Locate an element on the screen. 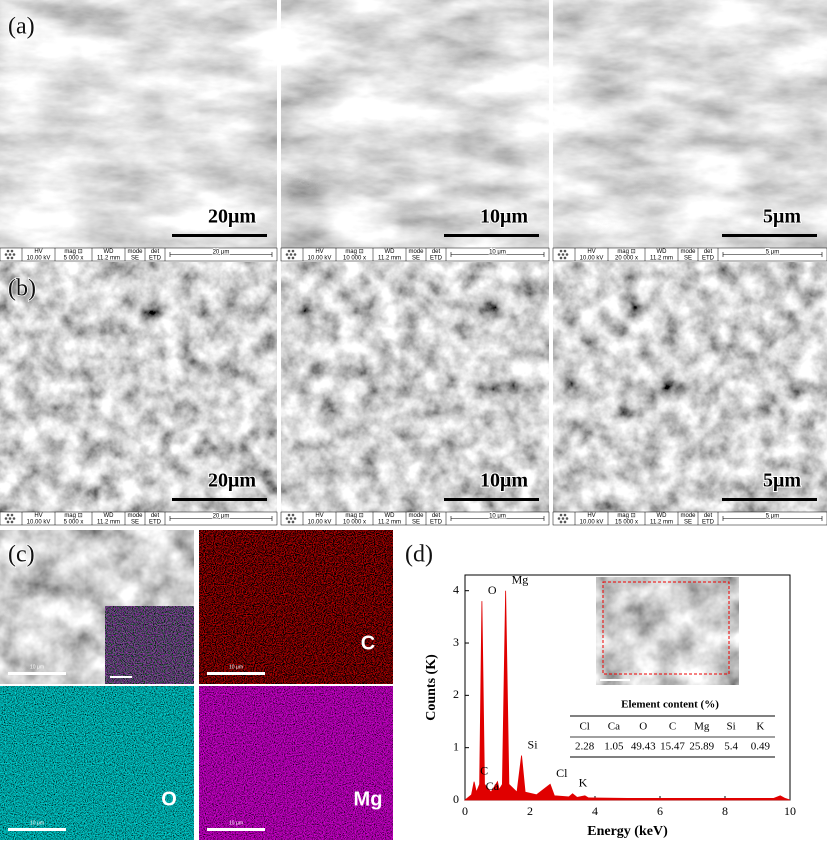  peak-label: O is located at coordinates (492, 590).